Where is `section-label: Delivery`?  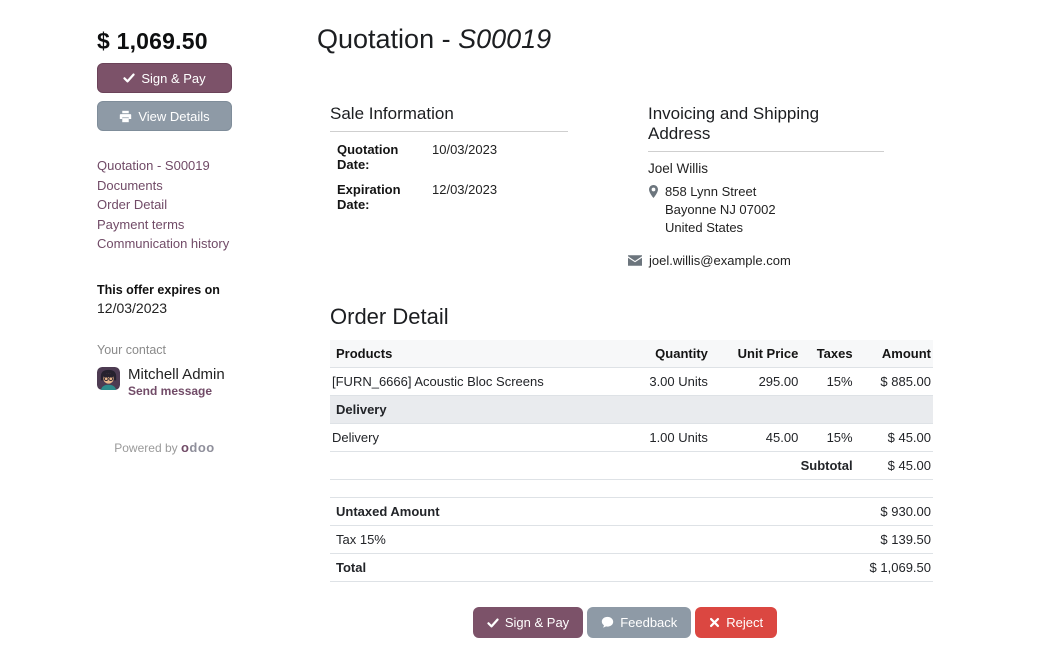 section-label: Delivery is located at coordinates (631, 409).